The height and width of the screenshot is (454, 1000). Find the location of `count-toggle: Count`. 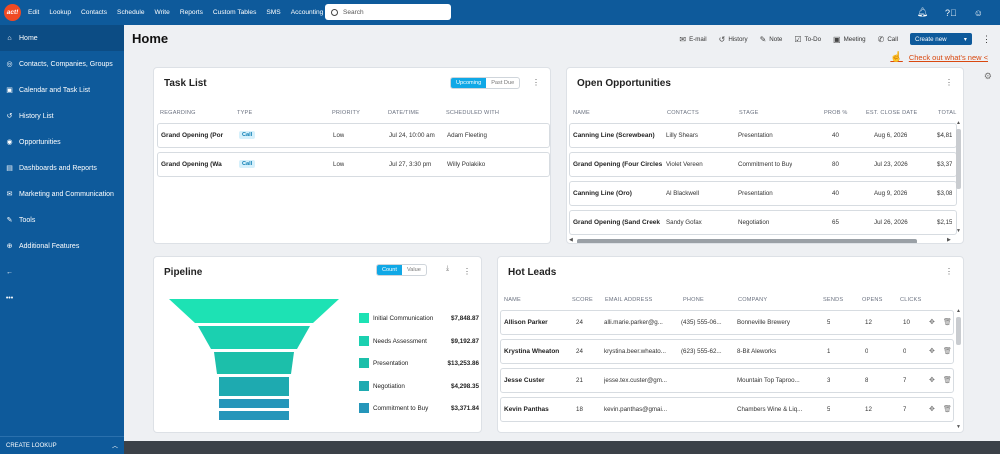

count-toggle: Count is located at coordinates (389, 270).